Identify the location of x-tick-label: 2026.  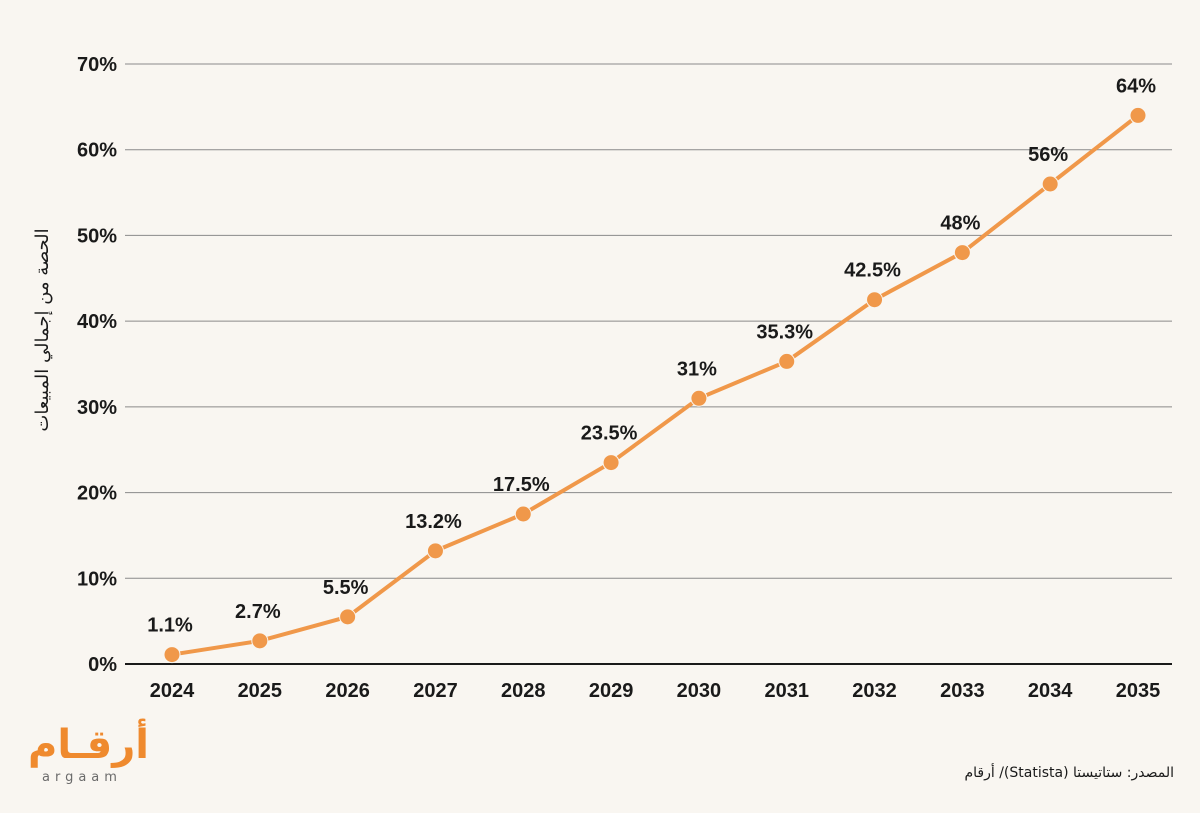
(347, 691).